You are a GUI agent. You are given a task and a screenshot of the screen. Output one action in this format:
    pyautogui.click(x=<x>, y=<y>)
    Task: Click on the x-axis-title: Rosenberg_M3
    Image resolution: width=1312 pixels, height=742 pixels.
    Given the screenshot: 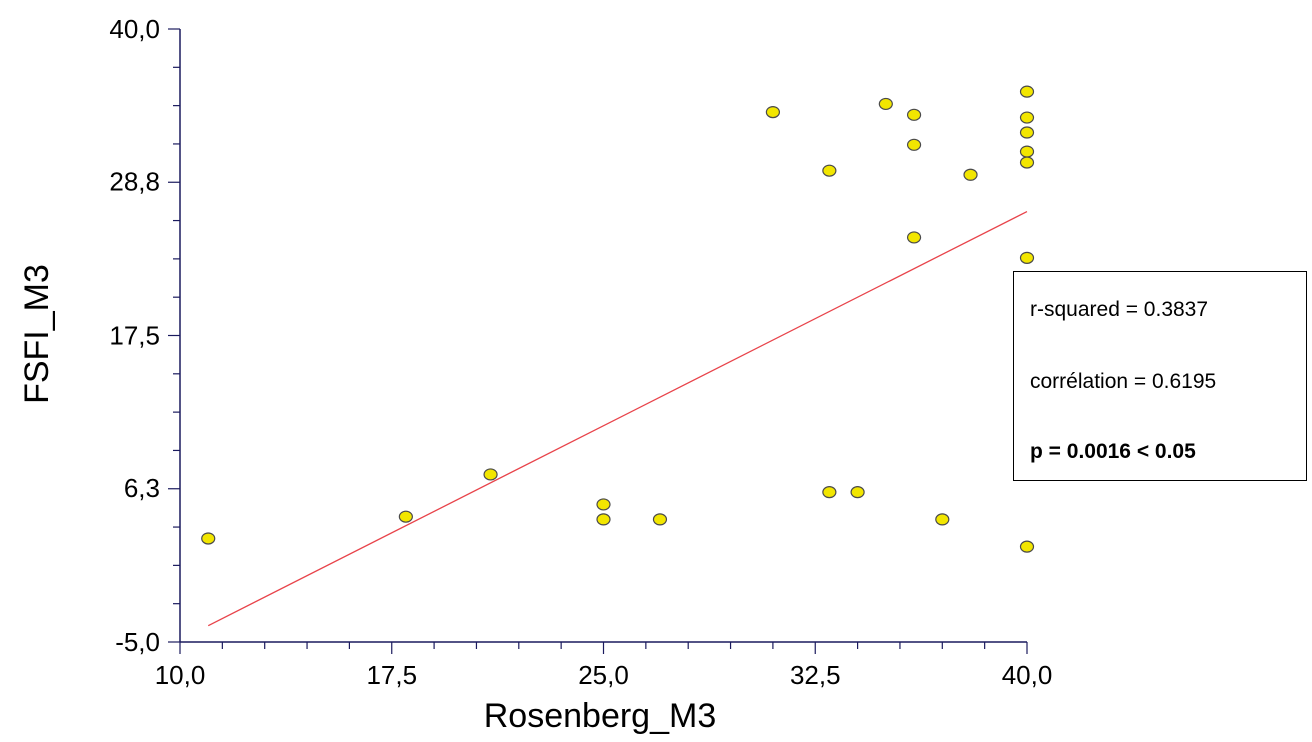 What is the action you would take?
    pyautogui.click(x=600, y=716)
    